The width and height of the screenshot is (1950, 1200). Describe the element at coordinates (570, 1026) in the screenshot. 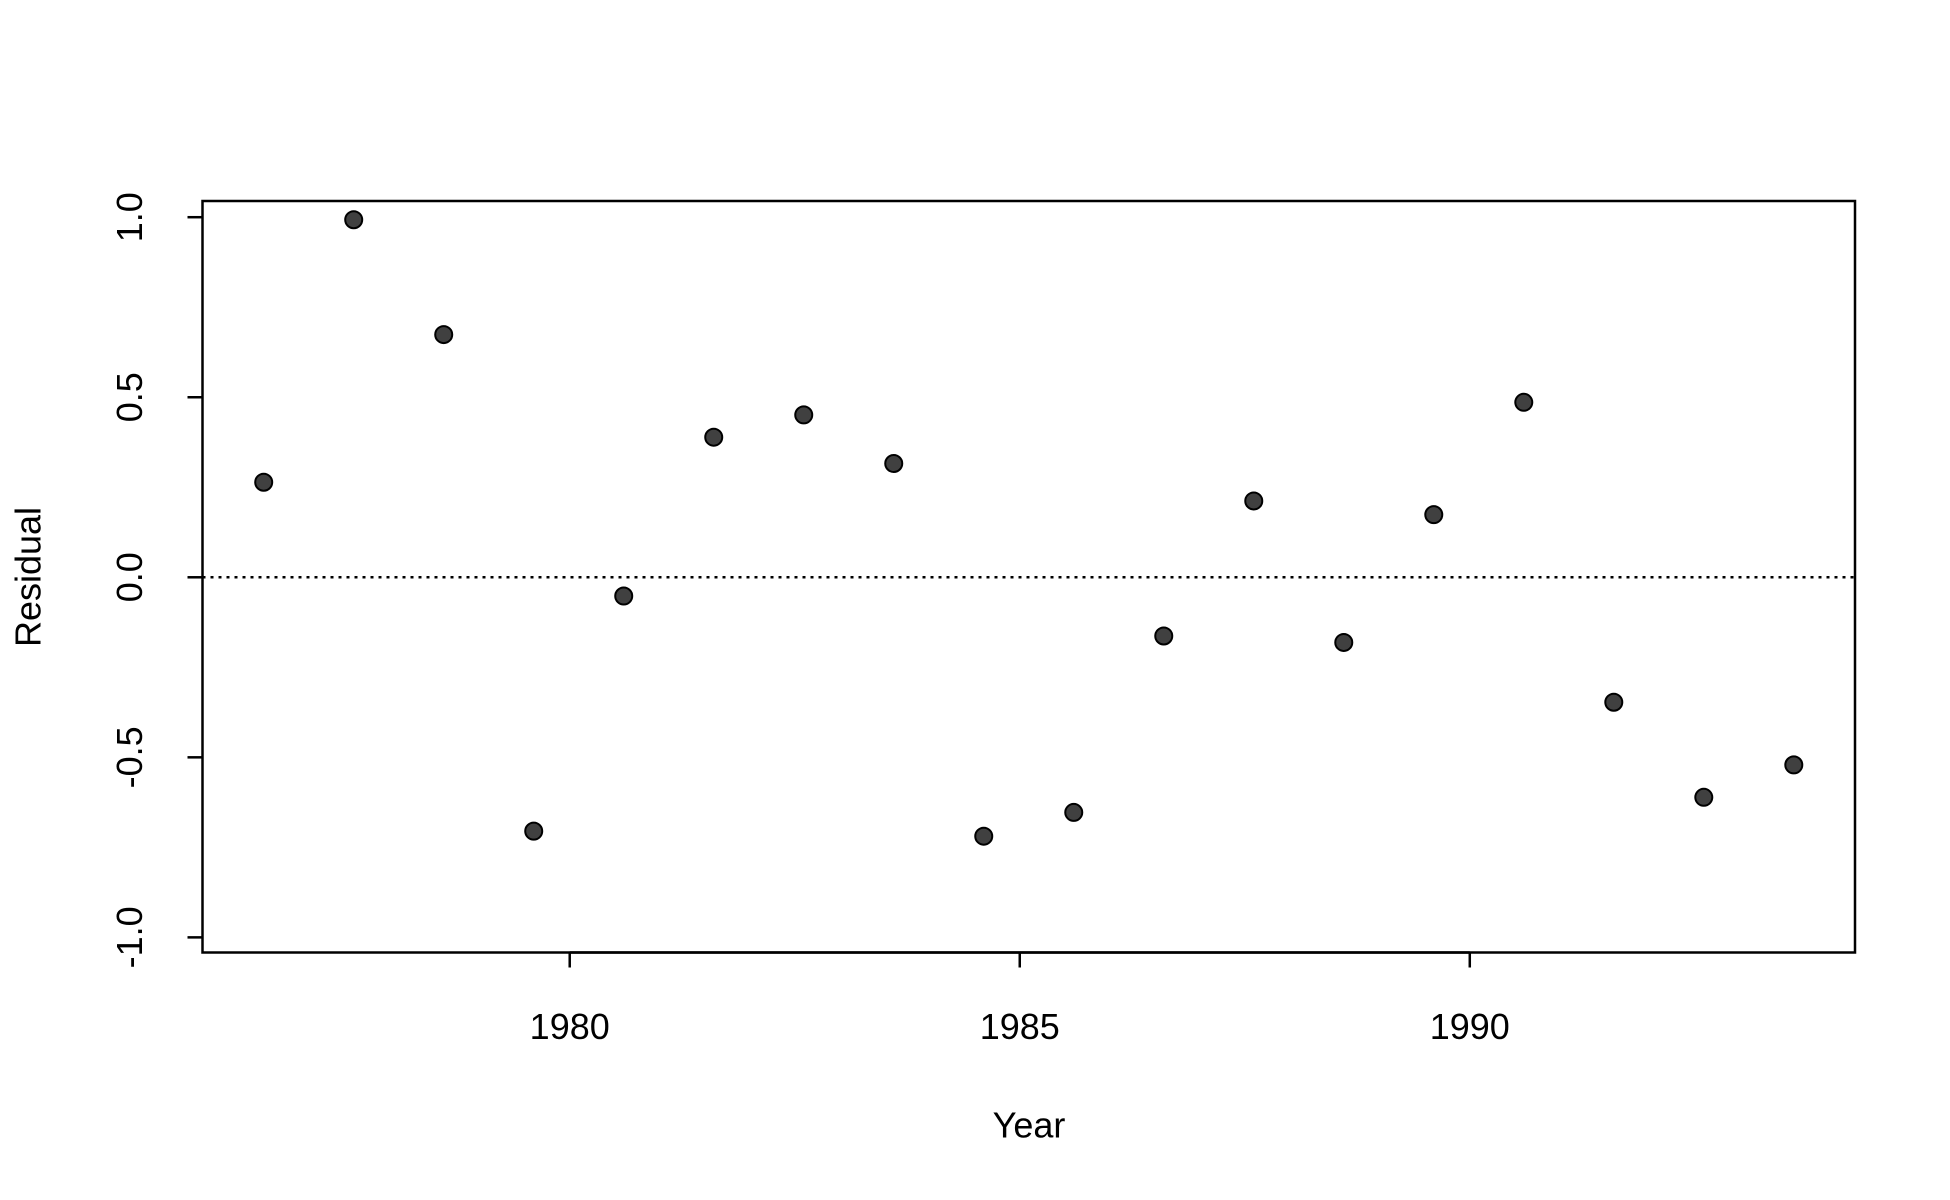

I see `x-tick-label: 1980` at that location.